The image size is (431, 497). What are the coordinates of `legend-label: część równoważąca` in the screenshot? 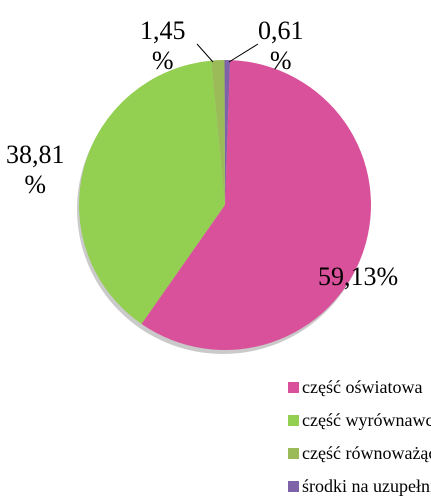 It's located at (366, 453).